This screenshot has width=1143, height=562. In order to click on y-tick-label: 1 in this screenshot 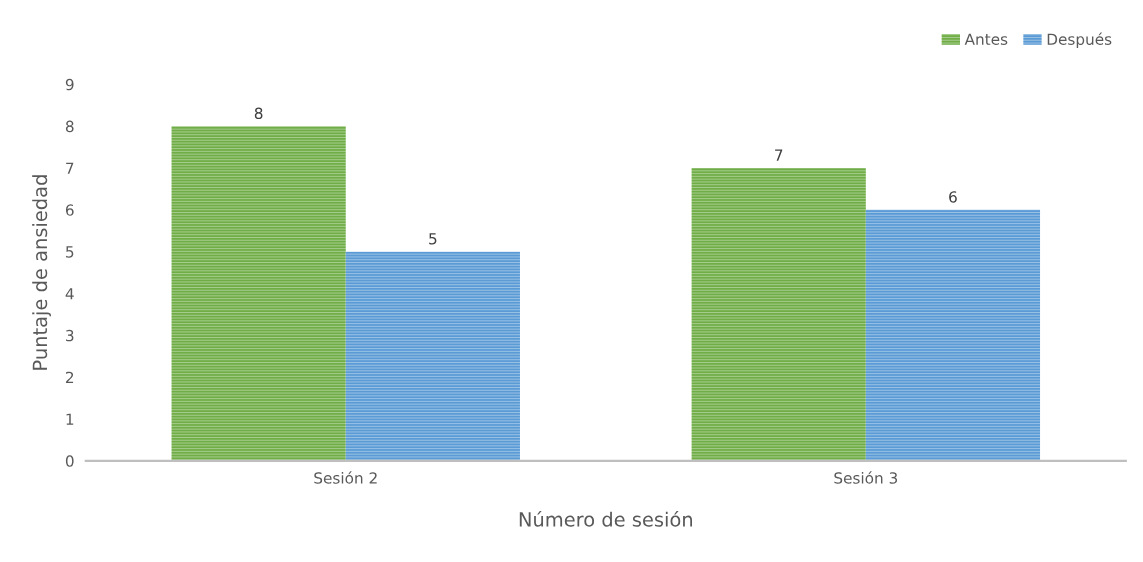, I will do `click(70, 419)`.